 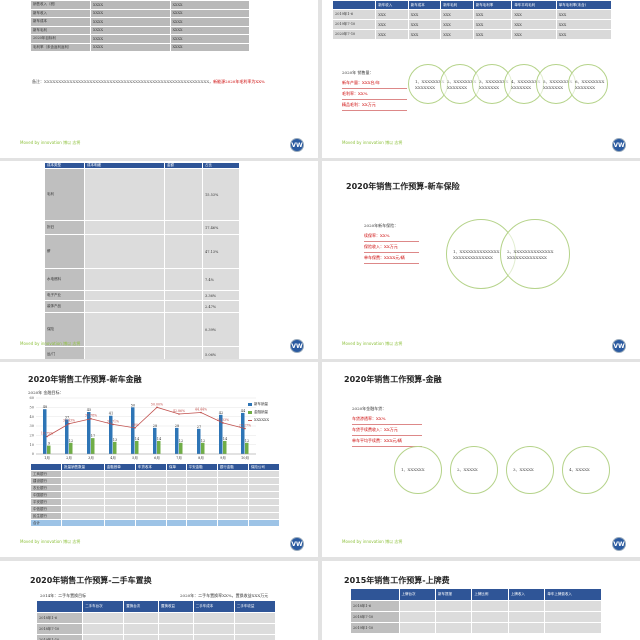 What do you see at coordinates (250, 412) in the screenshot?
I see `legend-swatch` at bounding box center [250, 412].